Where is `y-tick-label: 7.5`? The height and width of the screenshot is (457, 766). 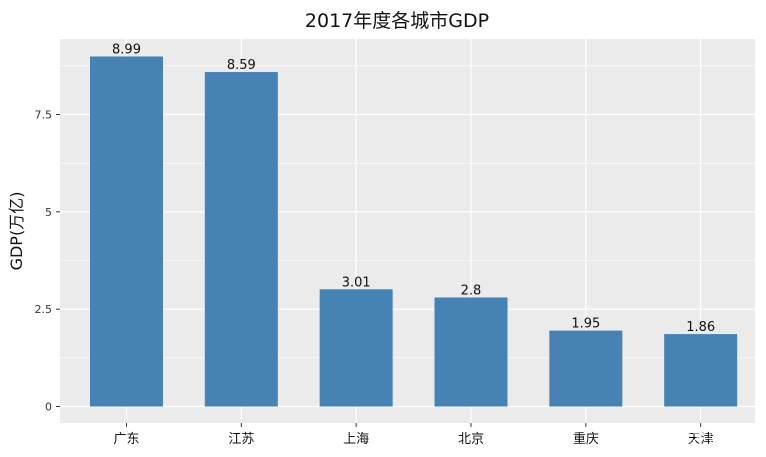
y-tick-label: 7.5 is located at coordinates (44, 115).